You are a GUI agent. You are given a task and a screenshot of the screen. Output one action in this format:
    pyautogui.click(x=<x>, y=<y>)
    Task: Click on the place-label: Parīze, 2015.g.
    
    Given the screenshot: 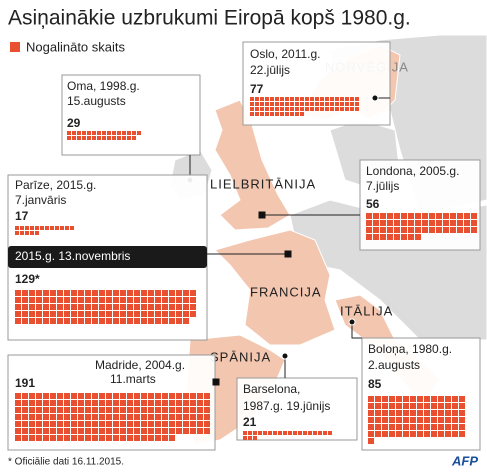 What is the action you would take?
    pyautogui.click(x=55, y=185)
    